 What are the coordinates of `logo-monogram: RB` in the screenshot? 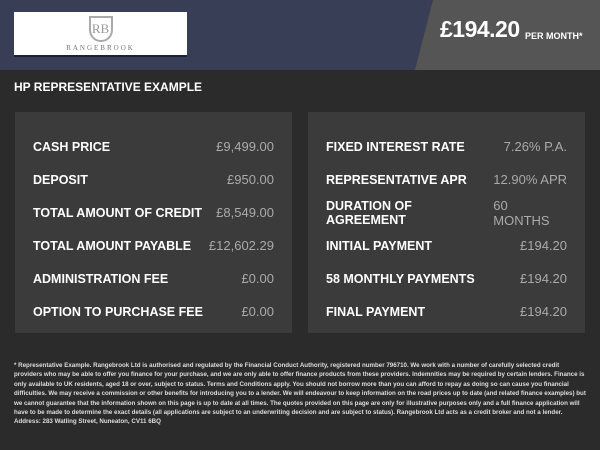 It's located at (100, 28).